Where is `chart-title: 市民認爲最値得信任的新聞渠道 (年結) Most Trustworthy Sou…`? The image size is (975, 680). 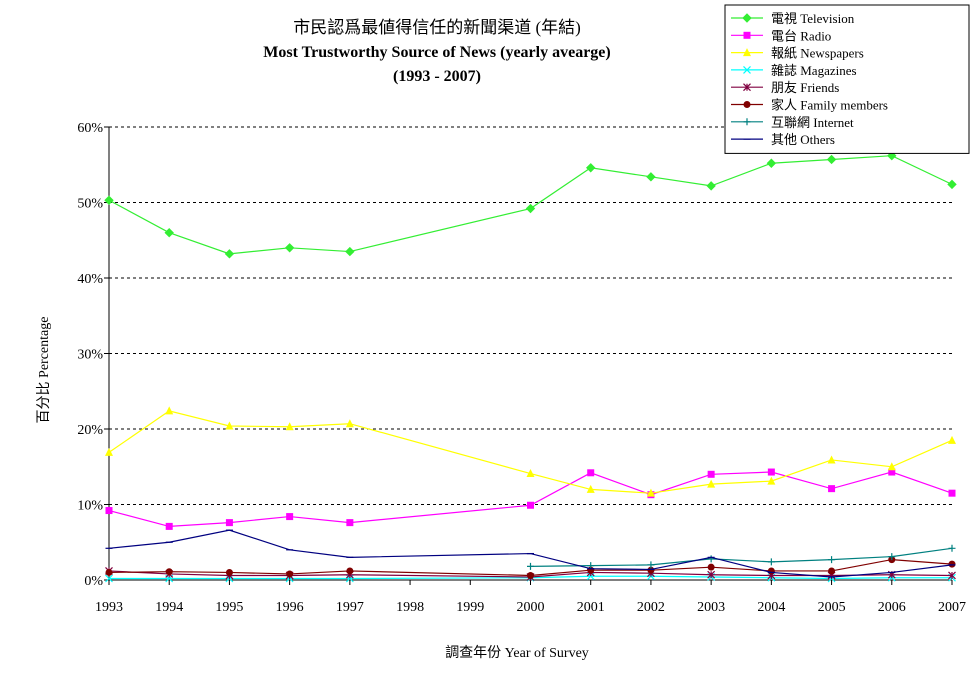
chart-title: 市民認爲最値得信任的新聞渠道 (年結) Most Trustworthy Sou… is located at coordinates (436, 51).